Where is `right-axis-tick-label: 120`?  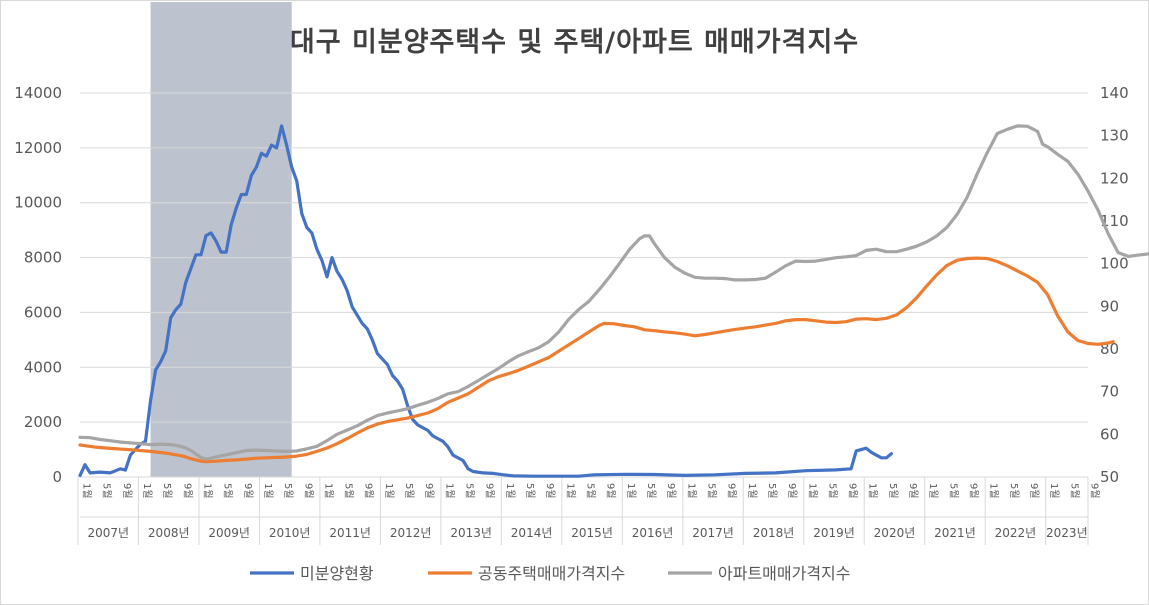 right-axis-tick-label: 120 is located at coordinates (1114, 178).